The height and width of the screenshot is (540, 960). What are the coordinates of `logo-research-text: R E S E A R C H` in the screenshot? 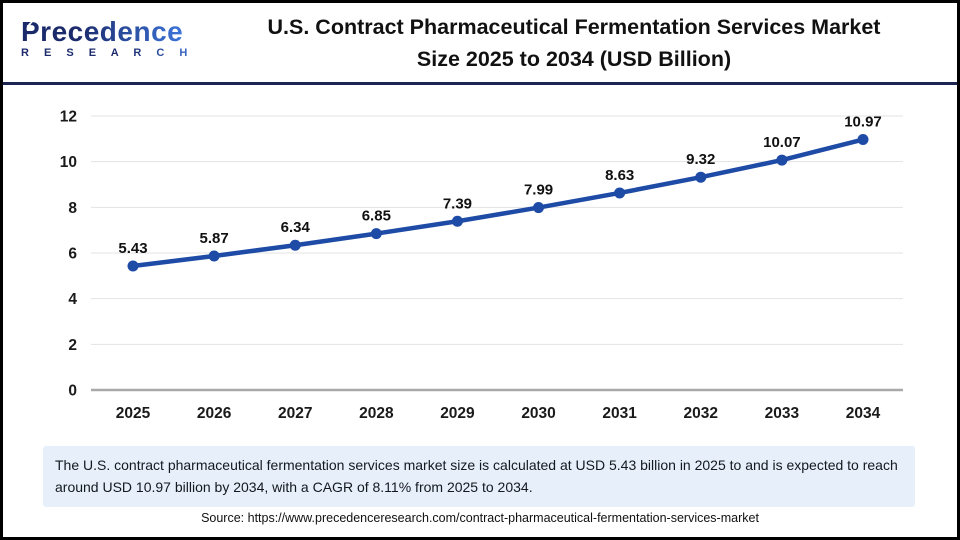 It's located at (116, 53).